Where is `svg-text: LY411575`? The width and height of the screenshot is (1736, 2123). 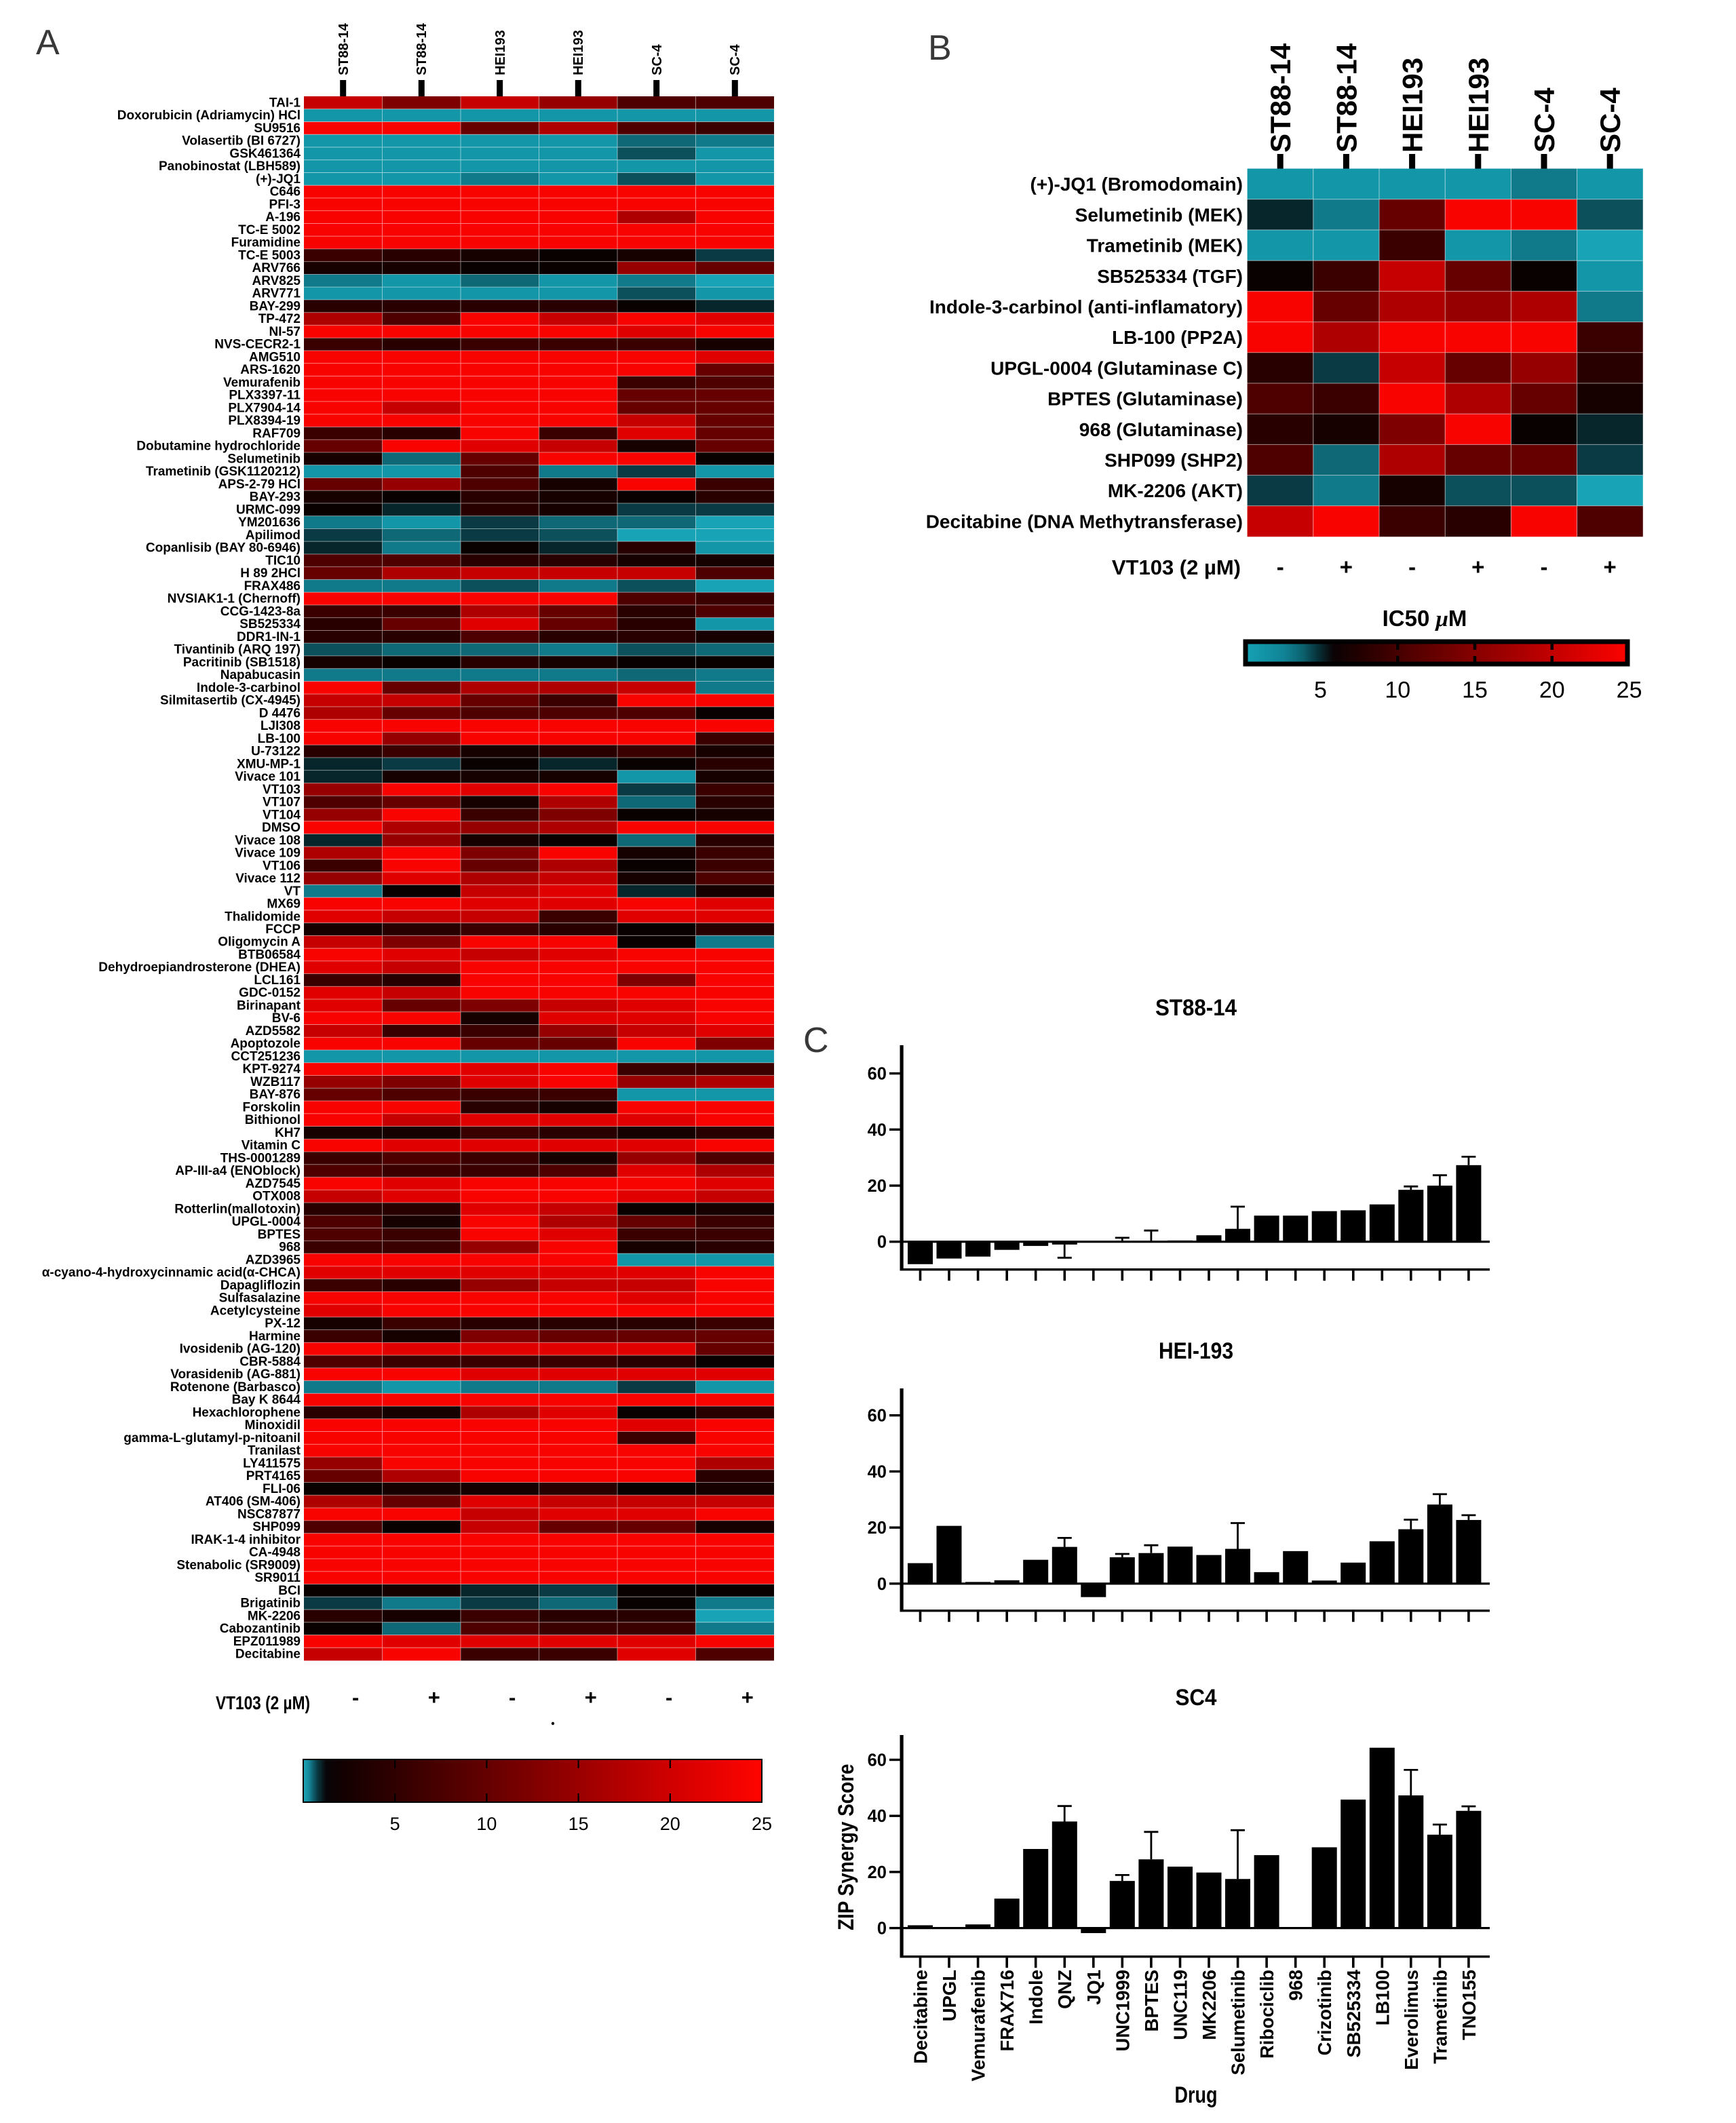 svg-text: LY411575 is located at coordinates (272, 1463).